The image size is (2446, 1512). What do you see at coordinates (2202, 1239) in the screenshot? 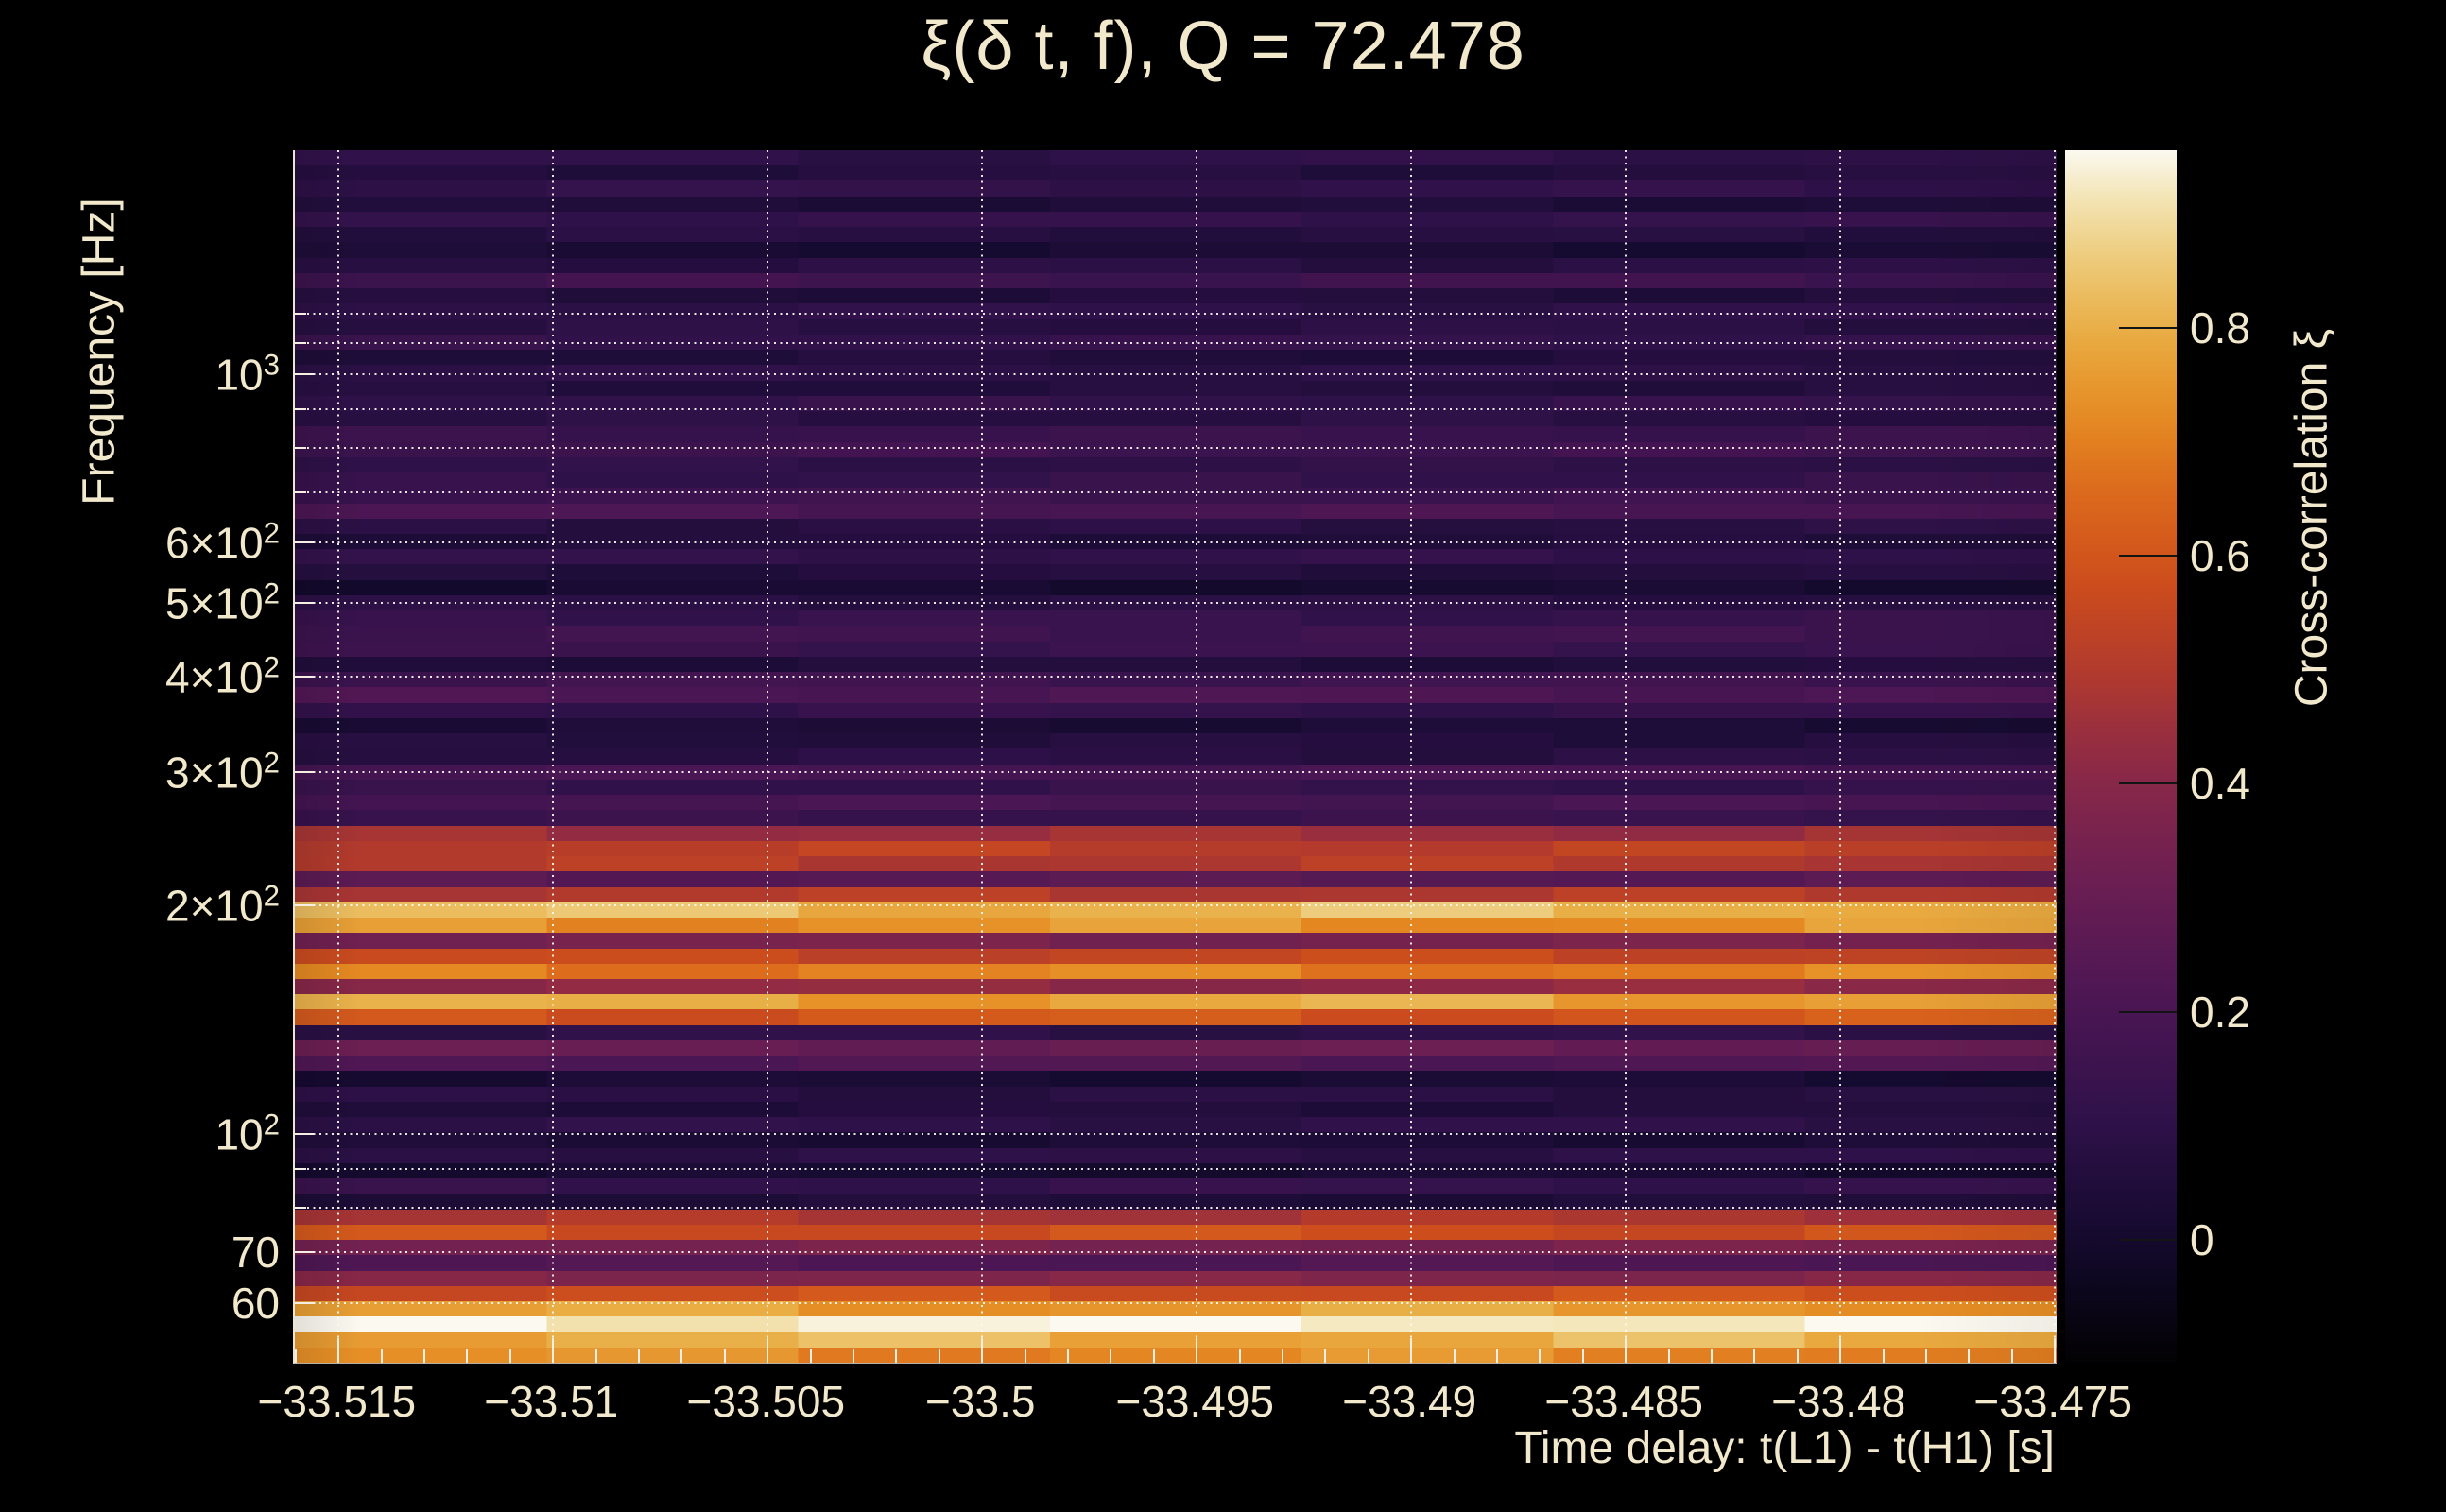
I see `colorbar-tick-label: 0` at bounding box center [2202, 1239].